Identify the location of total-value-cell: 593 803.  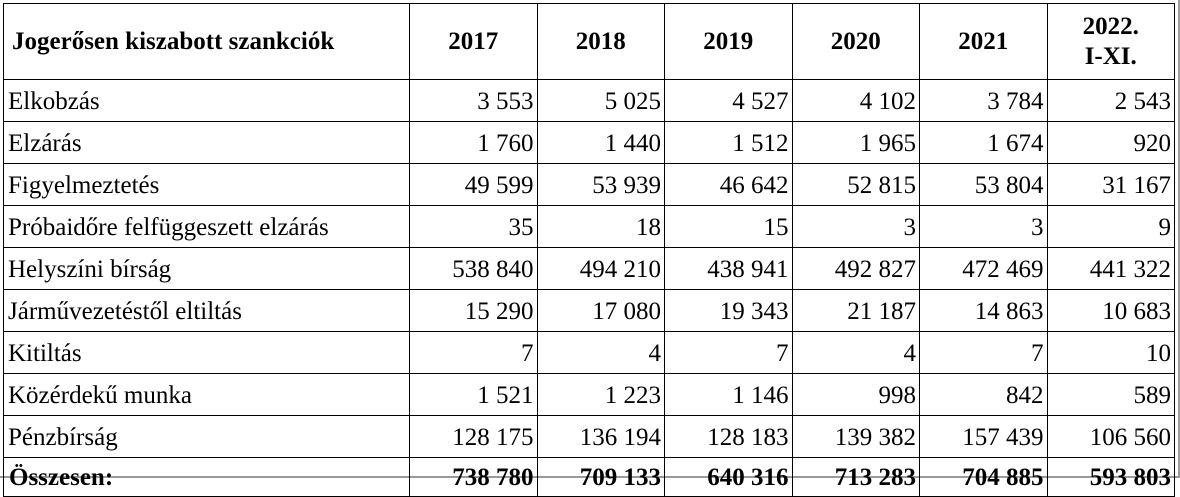
(1110, 477).